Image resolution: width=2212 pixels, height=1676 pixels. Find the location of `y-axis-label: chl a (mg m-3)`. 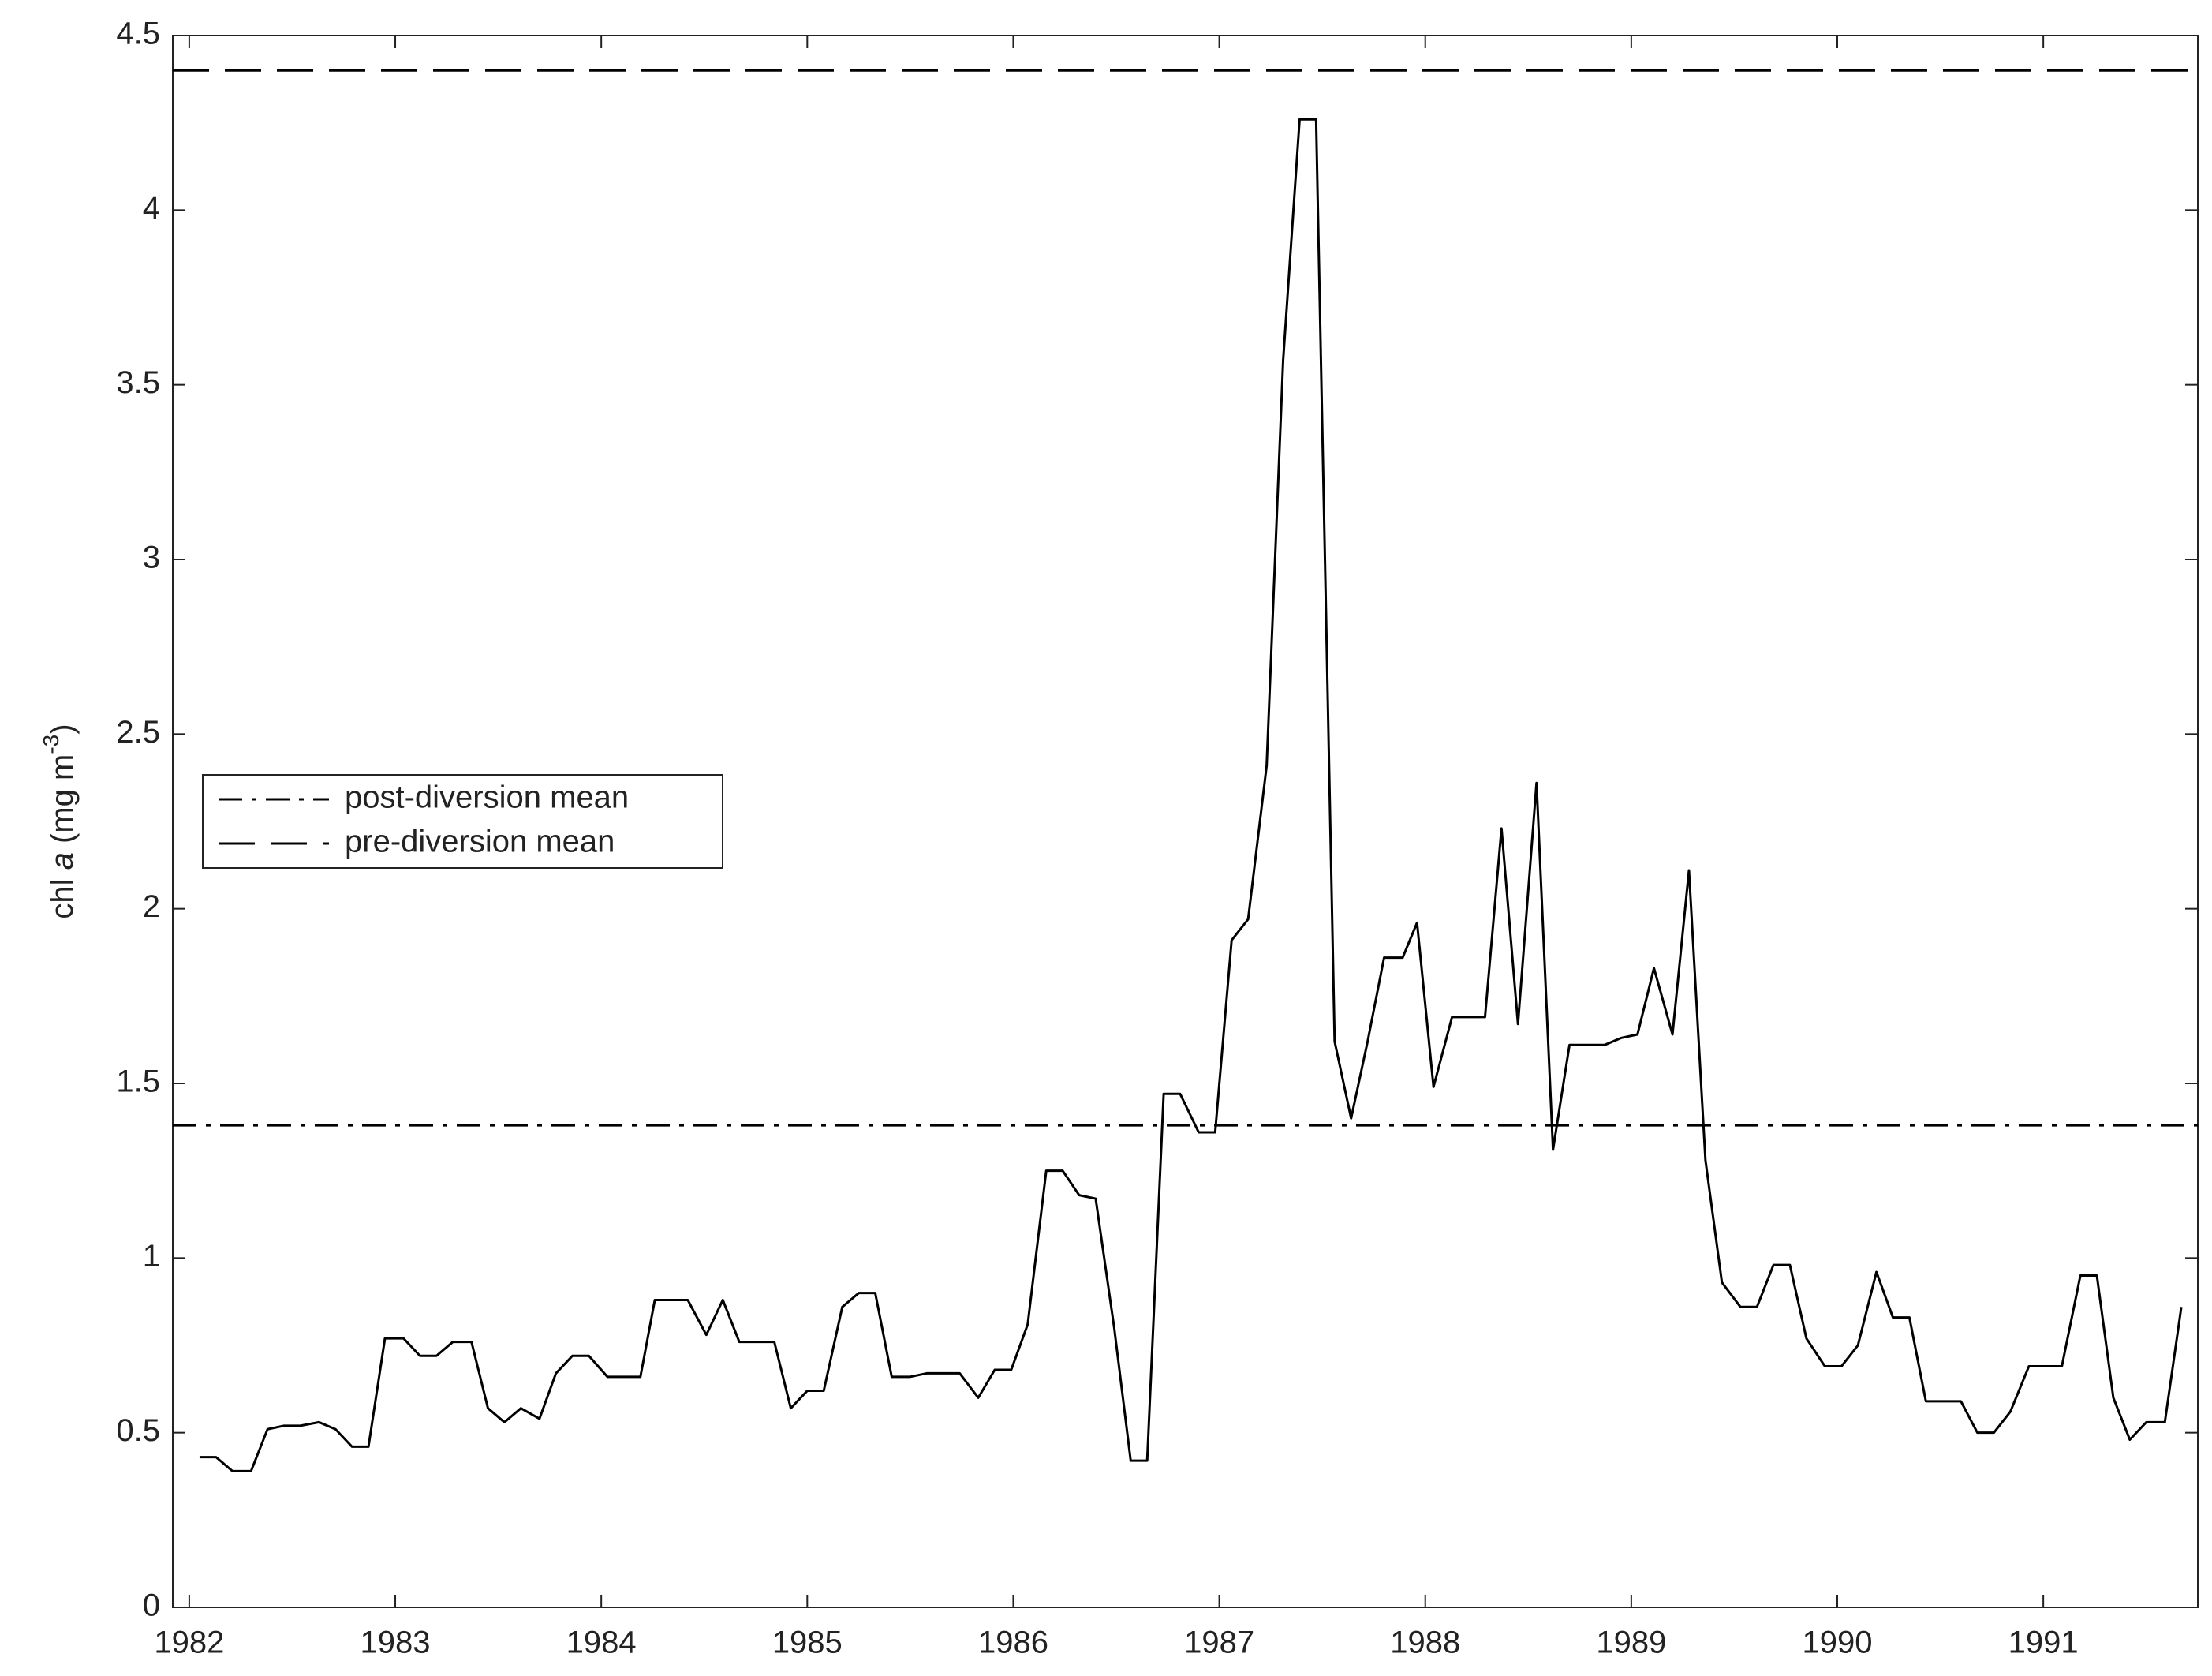

y-axis-label: chl a (mg m-3) is located at coordinates (59, 821).